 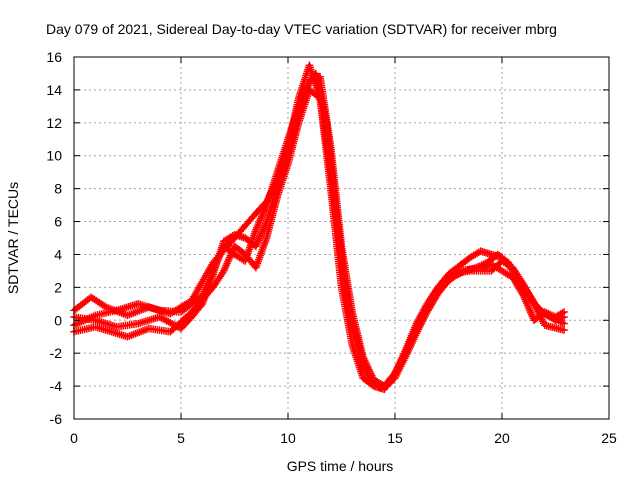 I want to click on x-tick-label: 0, so click(x=74, y=438).